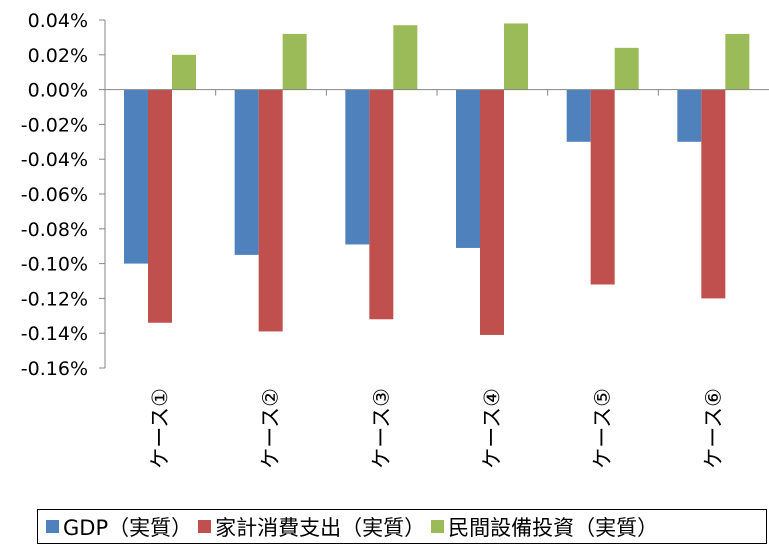  What do you see at coordinates (54, 125) in the screenshot?
I see `y-tick-label: -0.02%` at bounding box center [54, 125].